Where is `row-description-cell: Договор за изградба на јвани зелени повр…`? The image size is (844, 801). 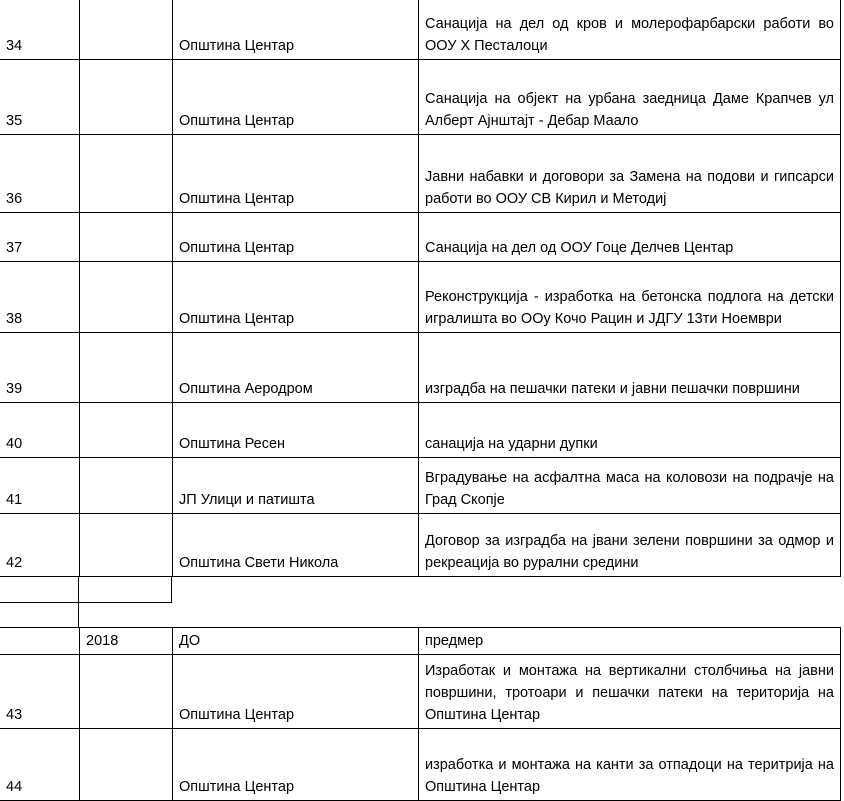 row-description-cell: Договор за изградба на јвани зелени повр… is located at coordinates (629, 545).